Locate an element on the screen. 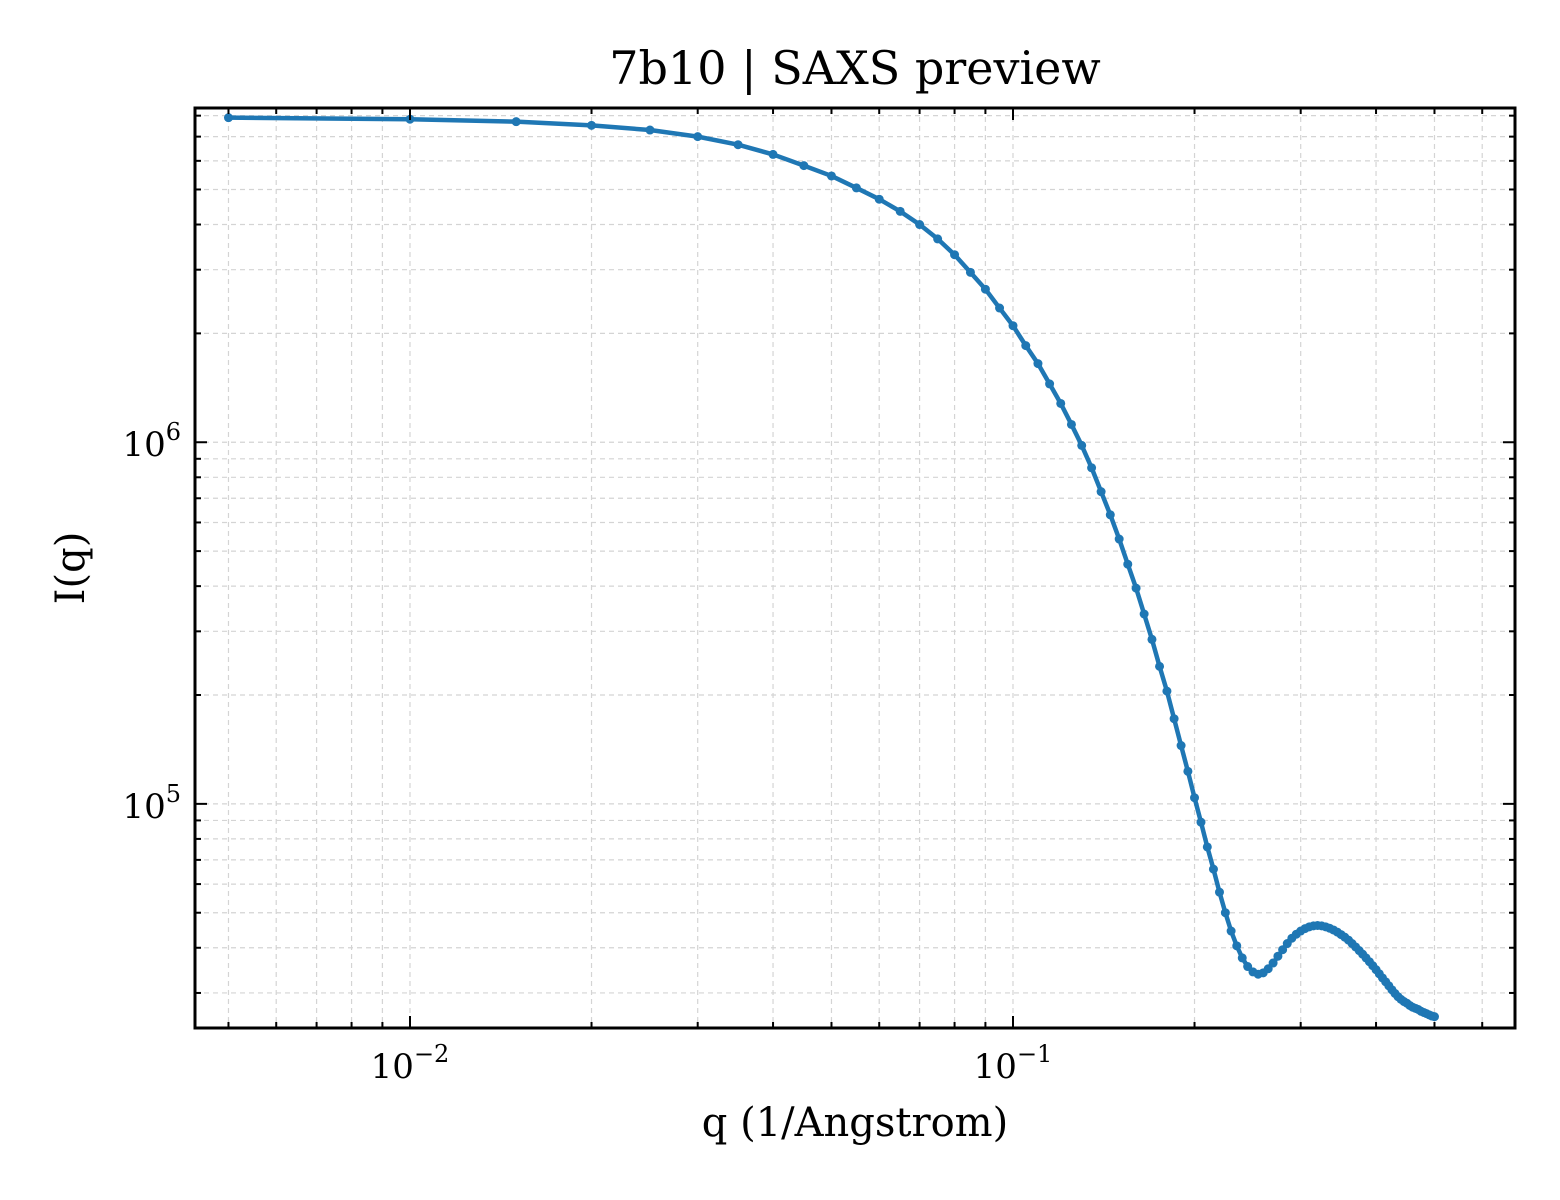  y-tick-label: 10⁵ is located at coordinates (151, 803).